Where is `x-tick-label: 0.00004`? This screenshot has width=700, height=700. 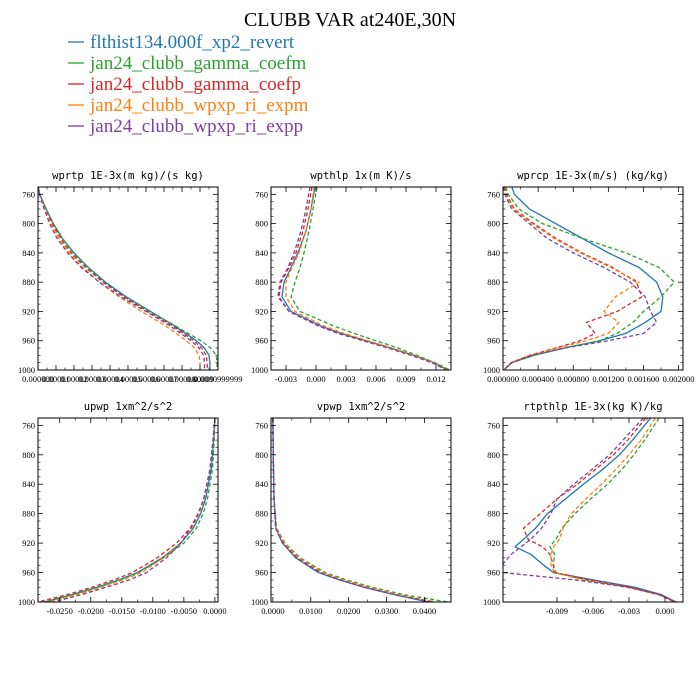 x-tick-label: 0.00004 is located at coordinates (110, 379).